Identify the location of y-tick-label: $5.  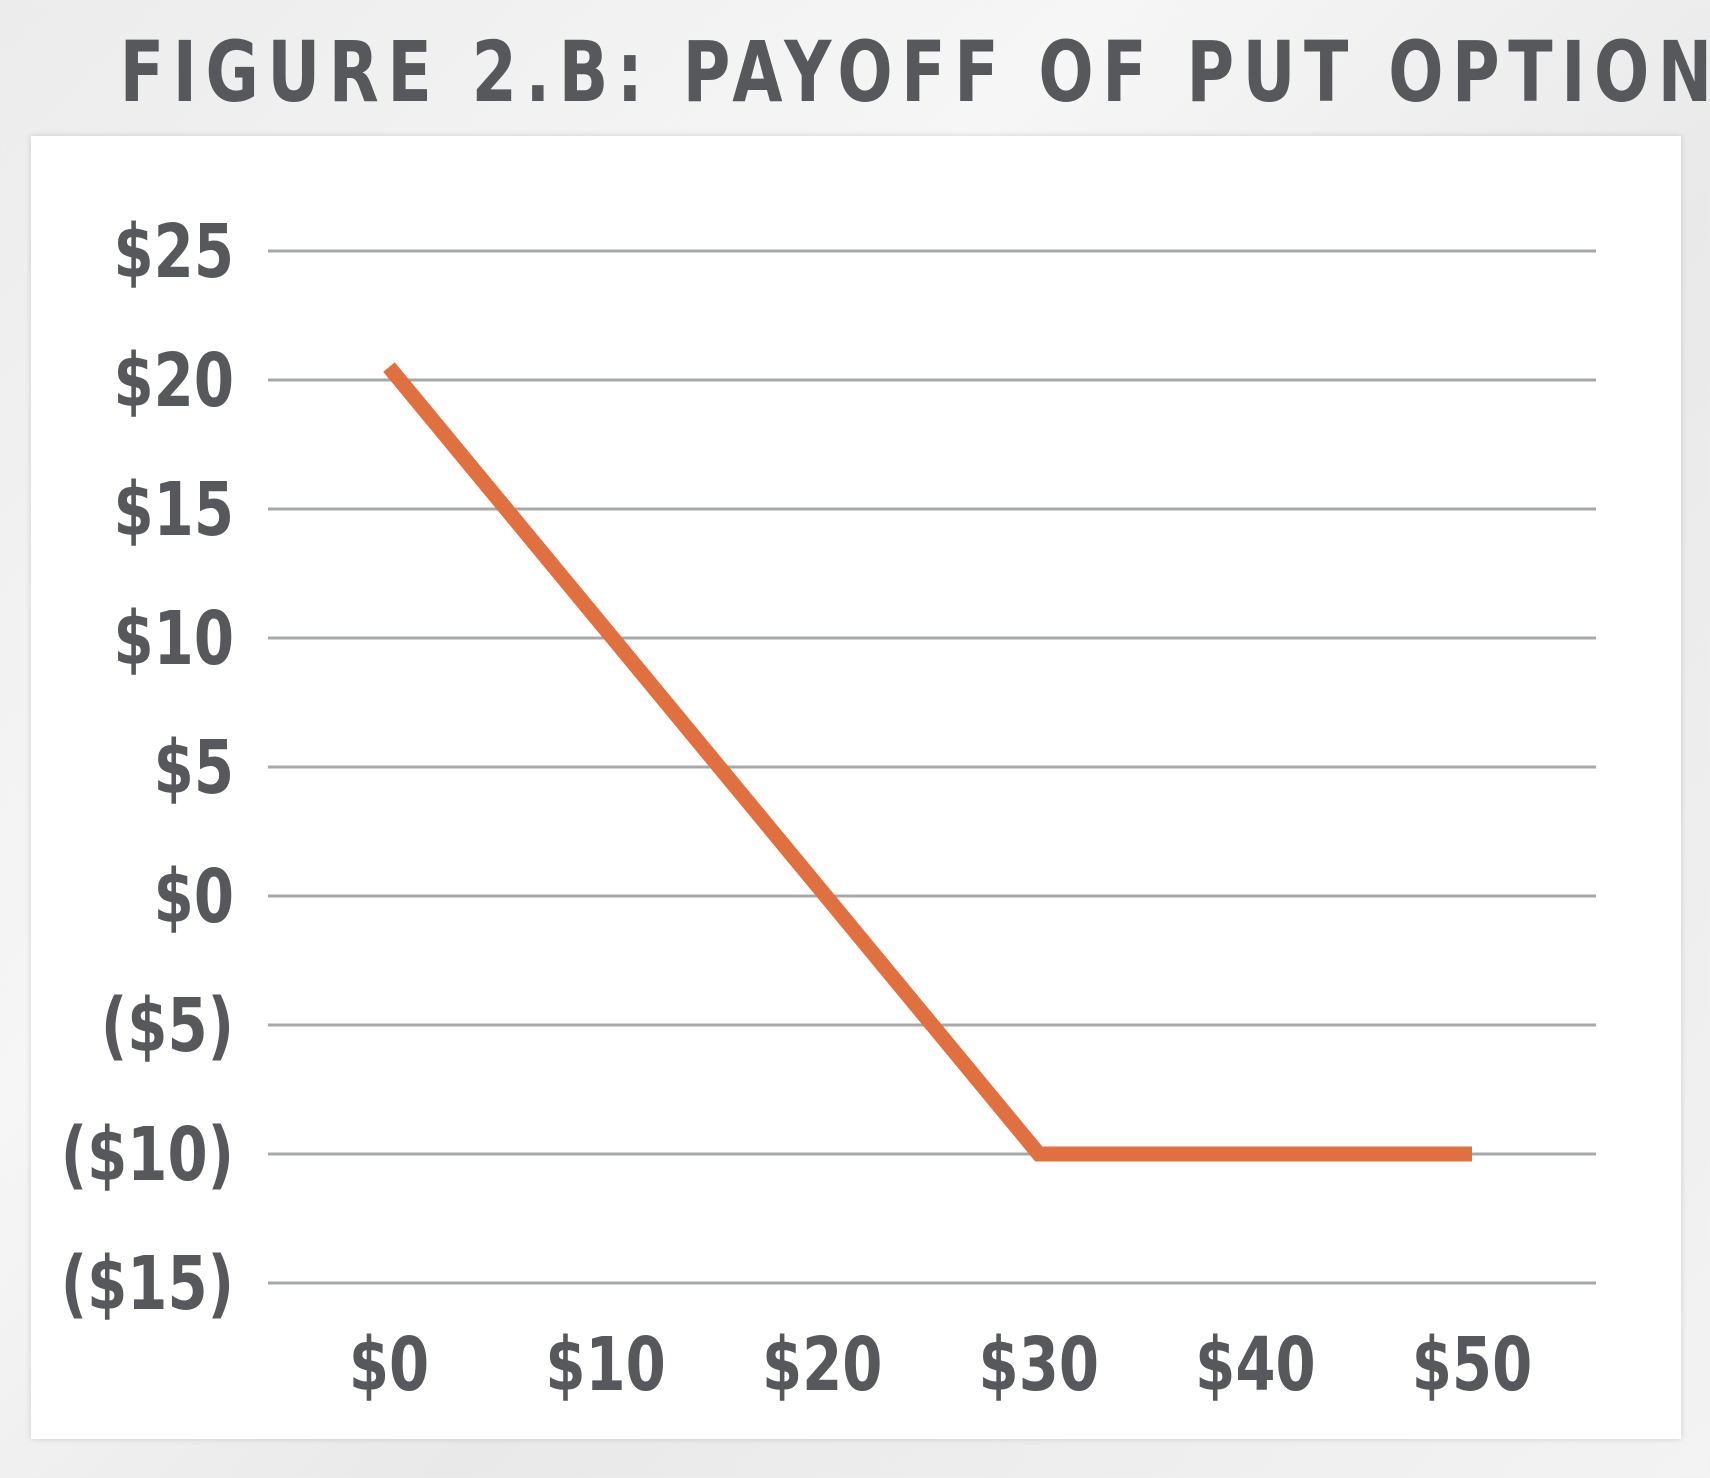
(194, 767).